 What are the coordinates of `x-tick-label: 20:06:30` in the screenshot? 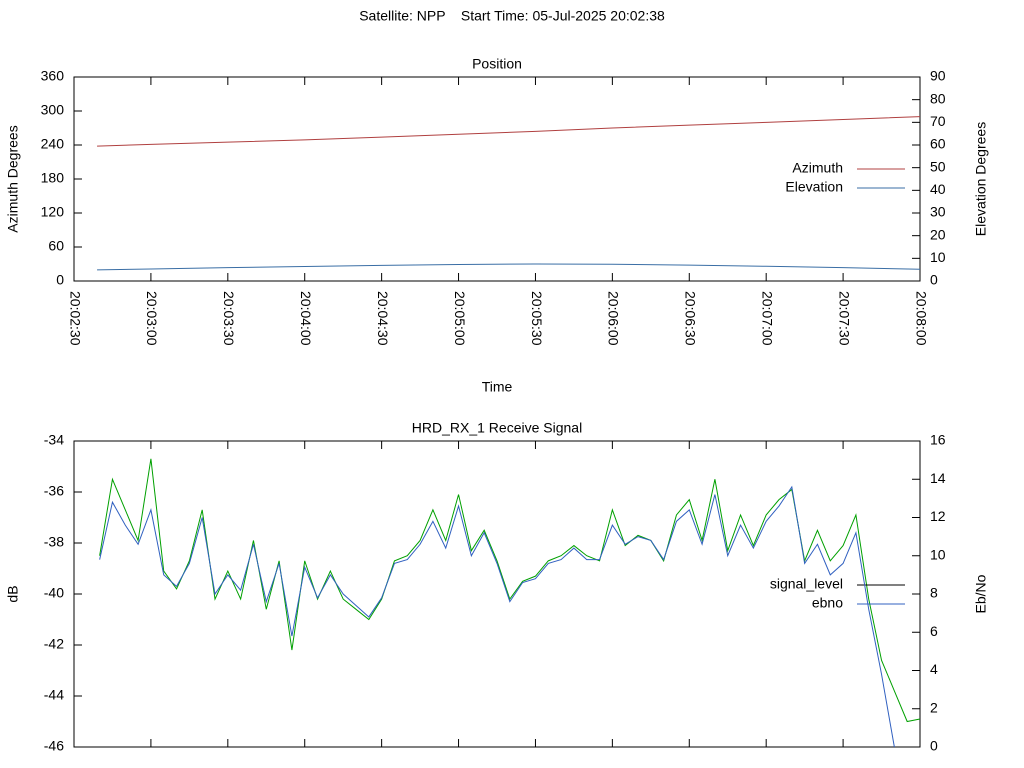 It's located at (691, 318).